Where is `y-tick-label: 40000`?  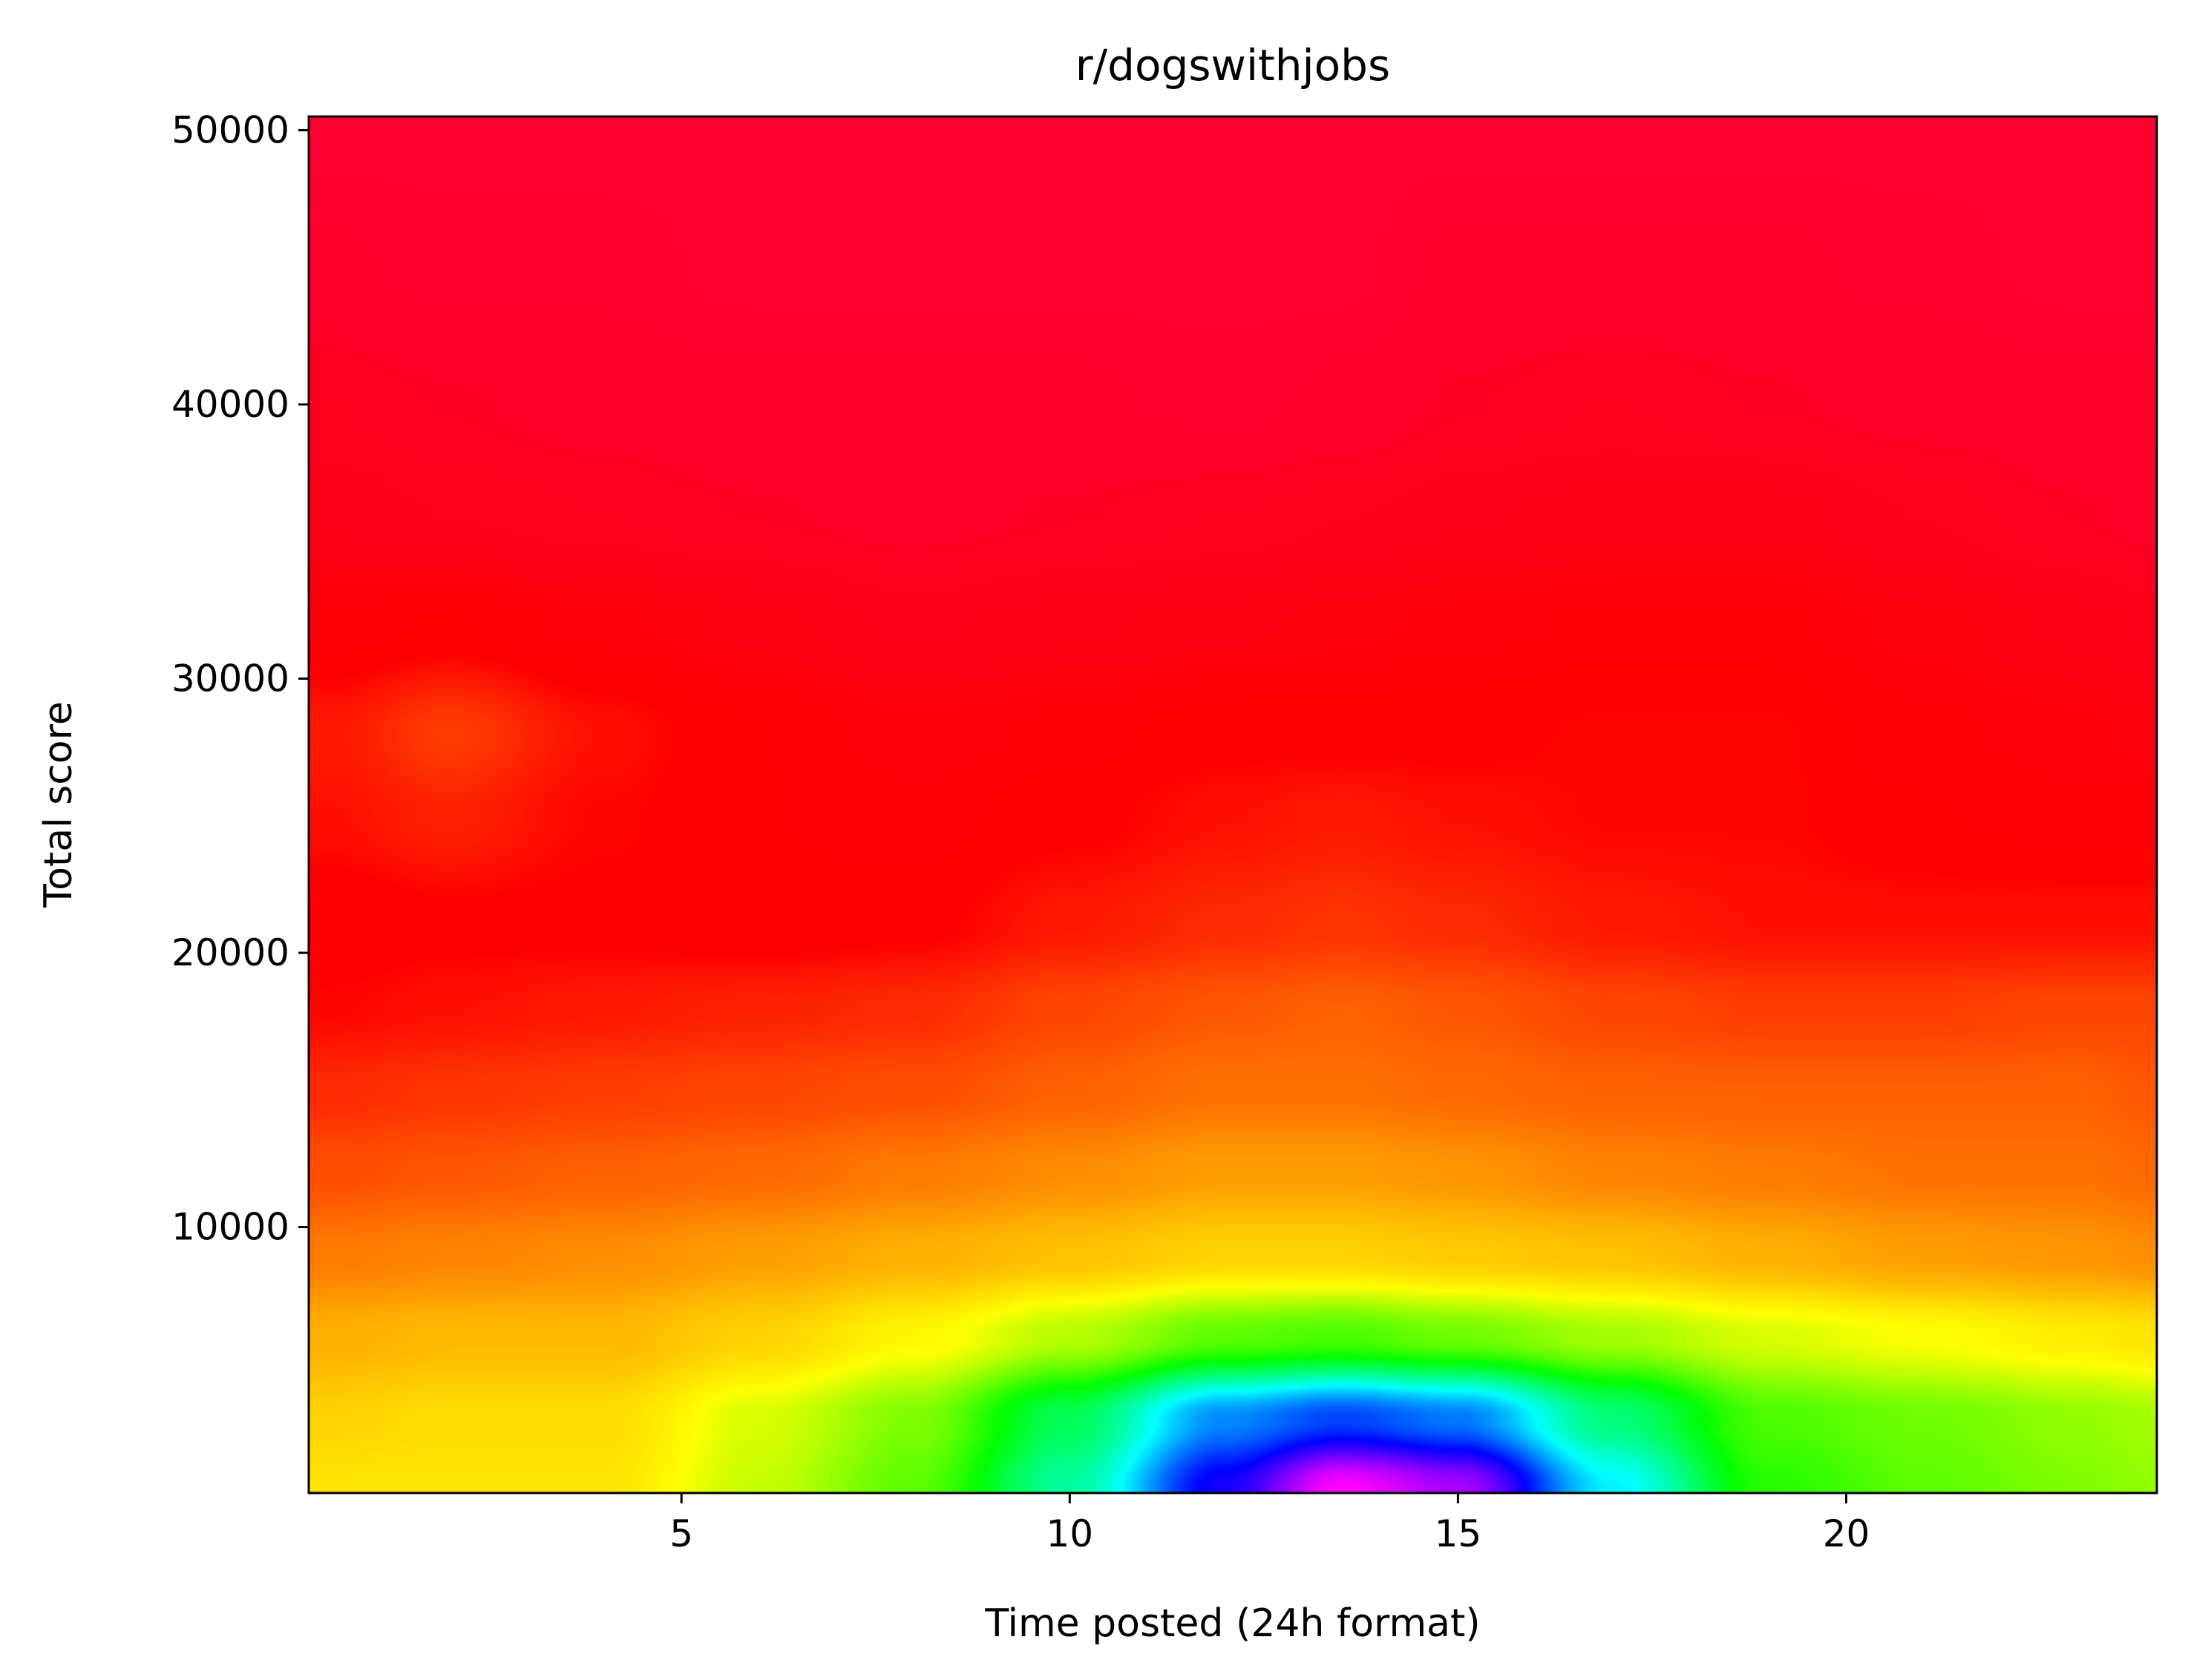
y-tick-label: 40000 is located at coordinates (230, 405).